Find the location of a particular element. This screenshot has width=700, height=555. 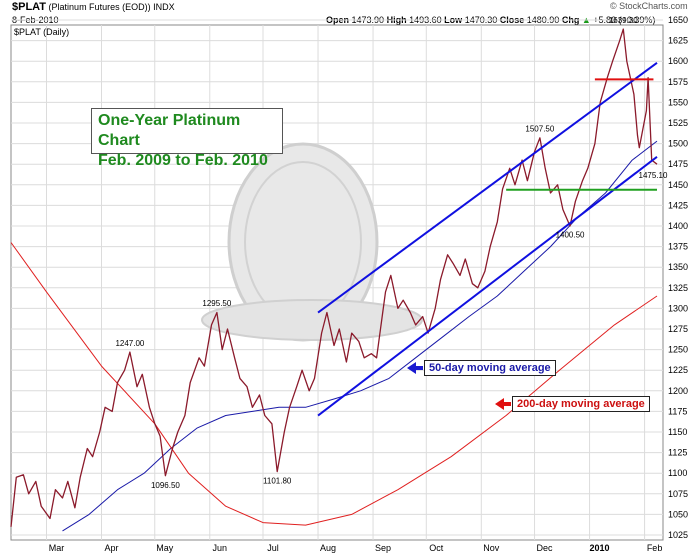

y-tick-label: 1250 is located at coordinates (678, 350).